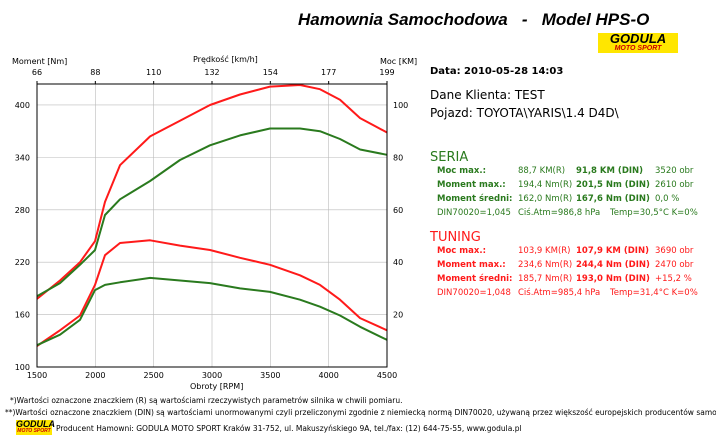  What do you see at coordinates (398, 210) in the screenshot?
I see `right-tick-label: 60` at bounding box center [398, 210].